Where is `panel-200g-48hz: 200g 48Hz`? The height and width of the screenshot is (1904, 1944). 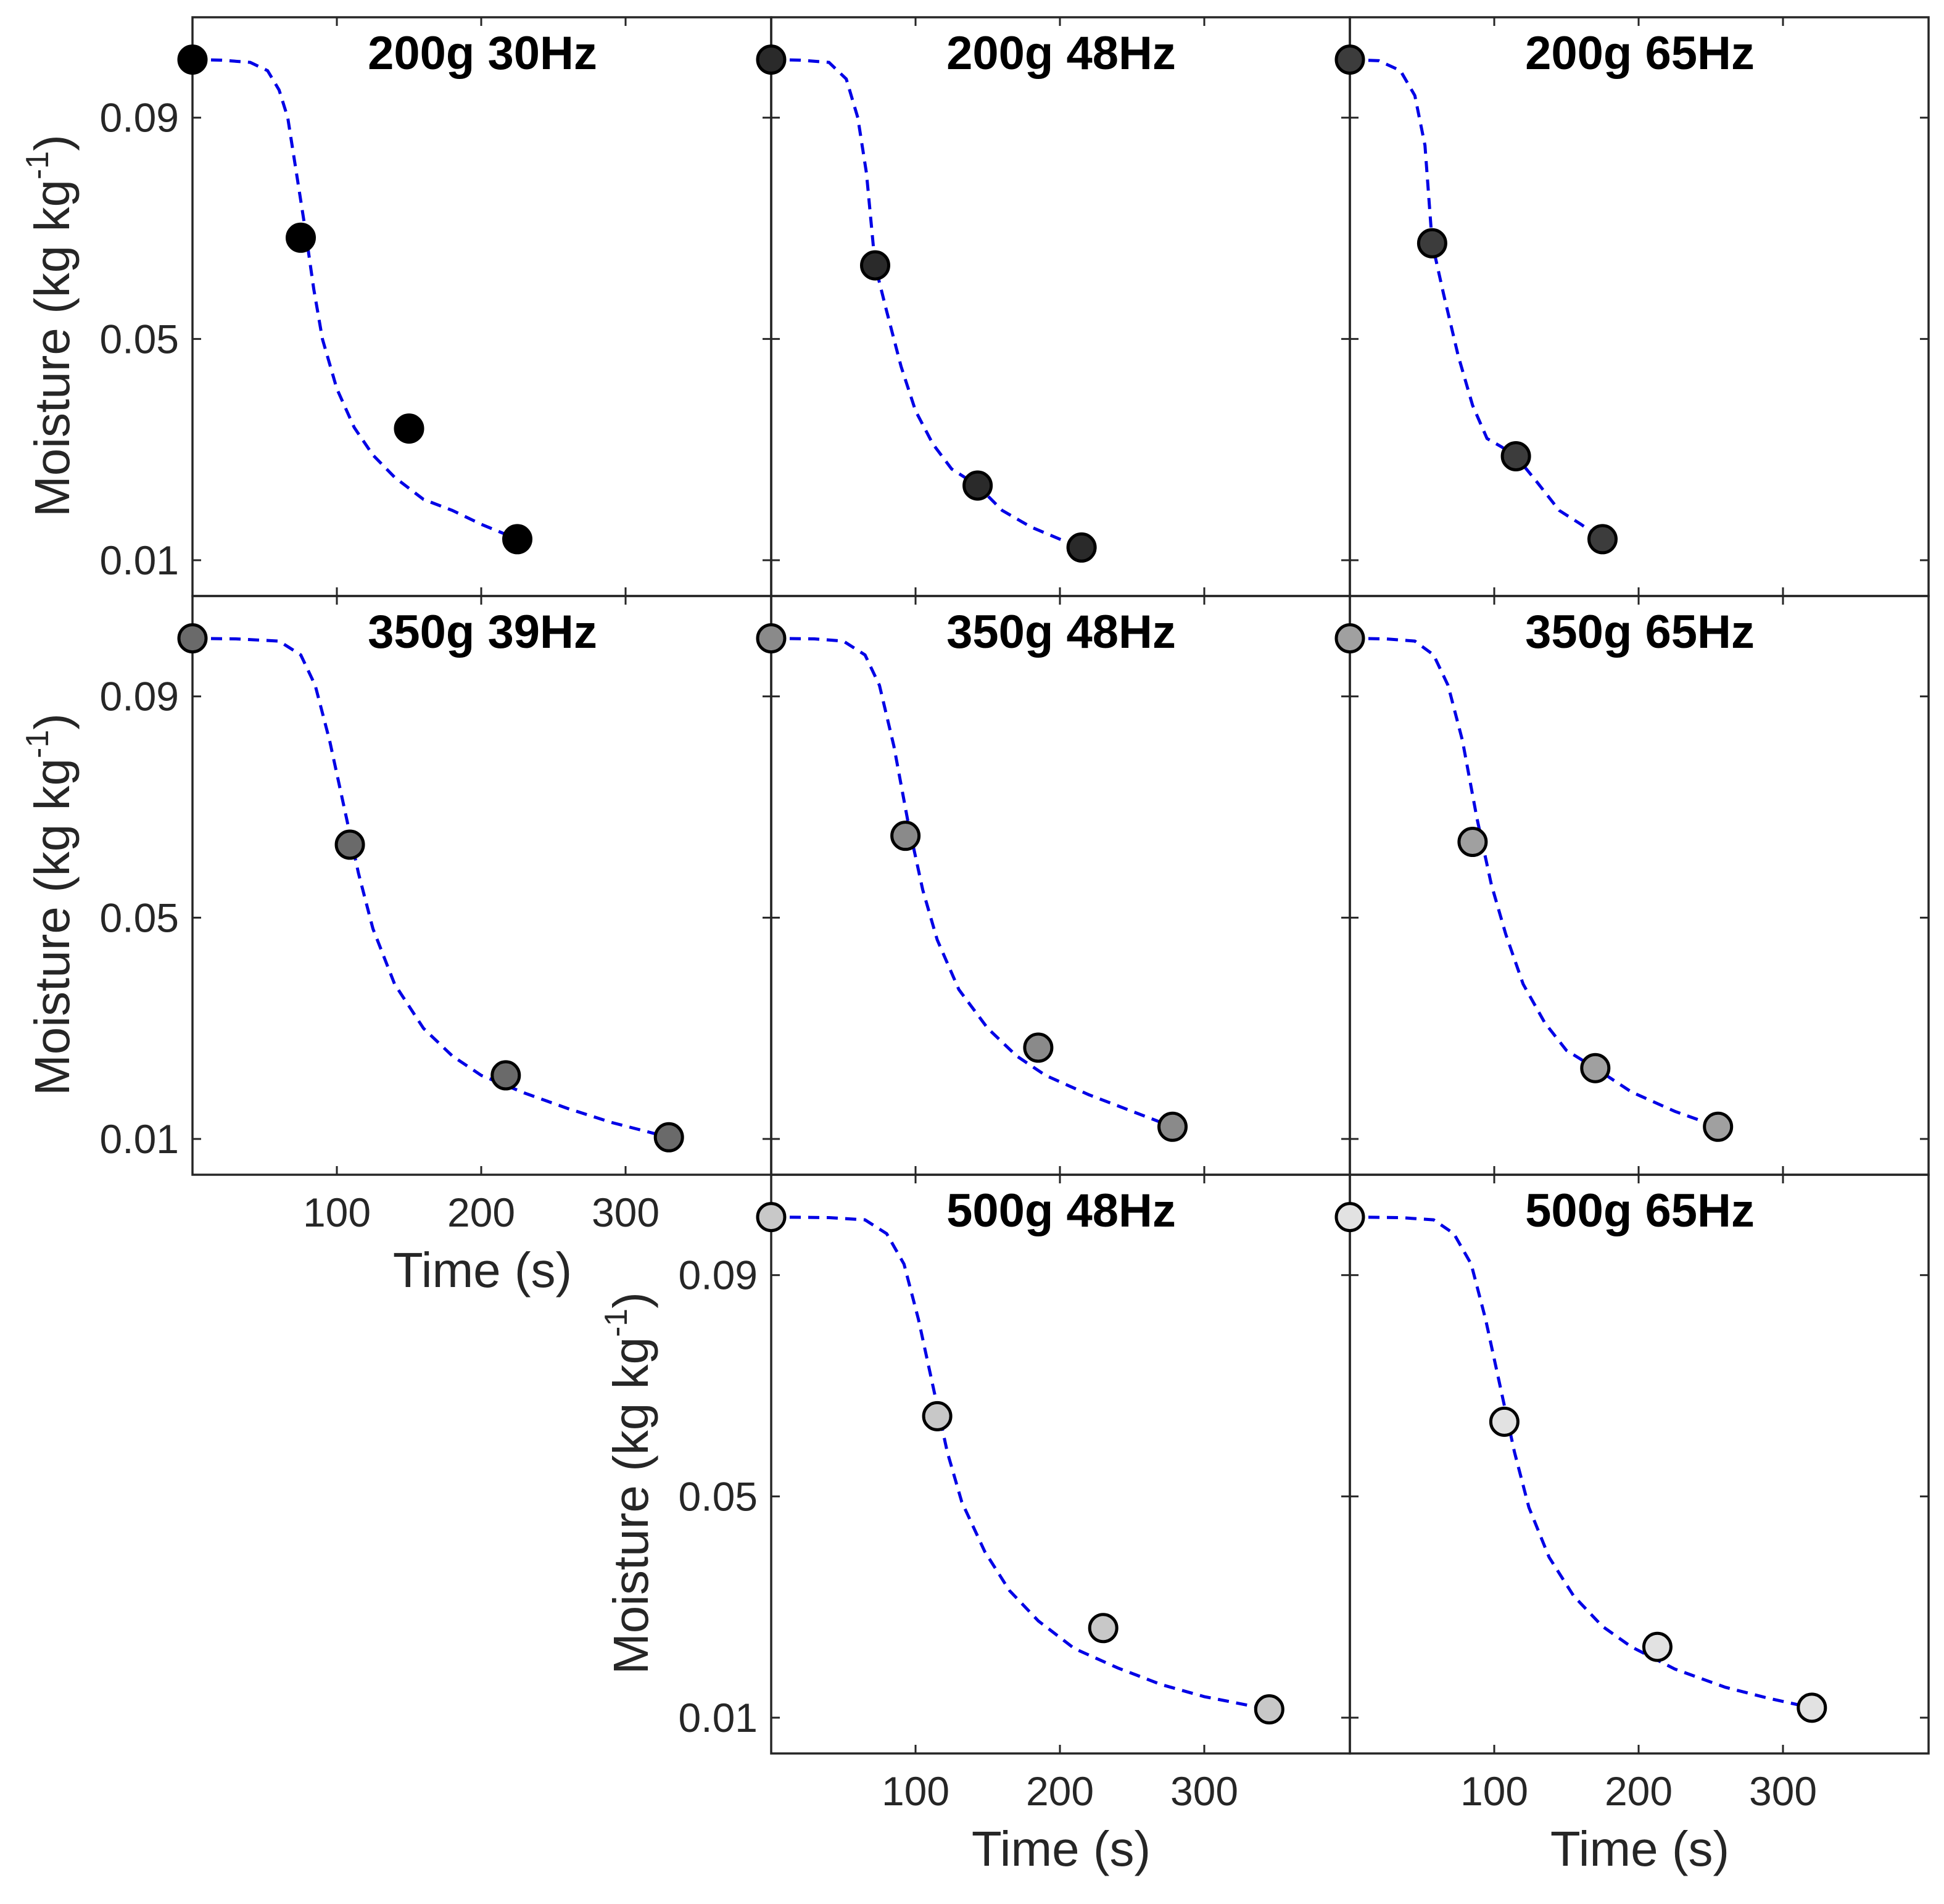
panel-200g-48hz: 200g 48Hz is located at coordinates (1053, 306).